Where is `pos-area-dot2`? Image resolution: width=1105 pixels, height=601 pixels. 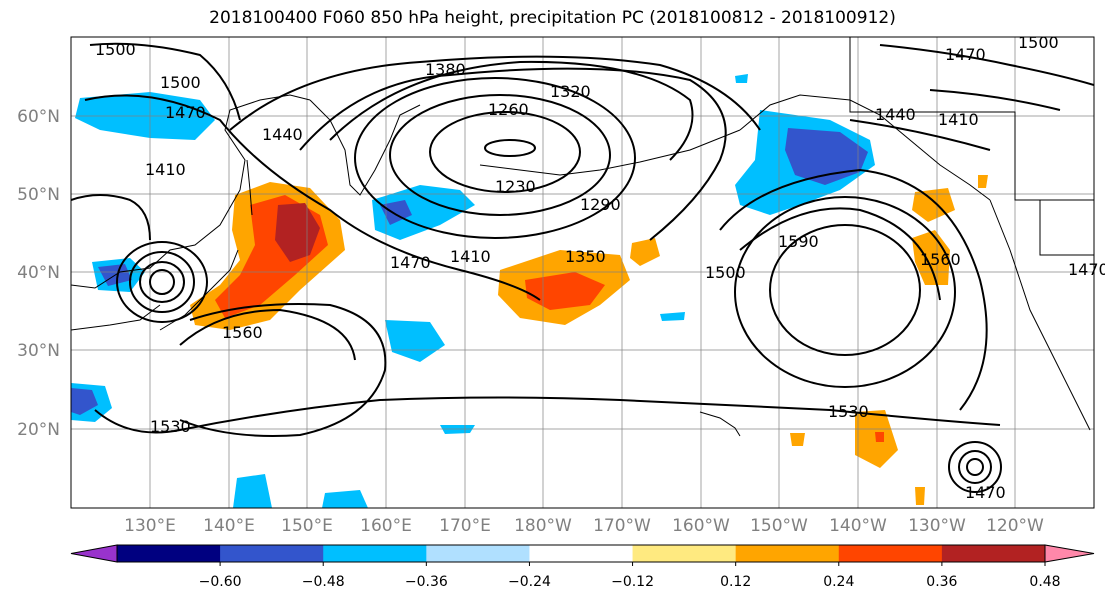 pos-area-dot2 is located at coordinates (983, 181).